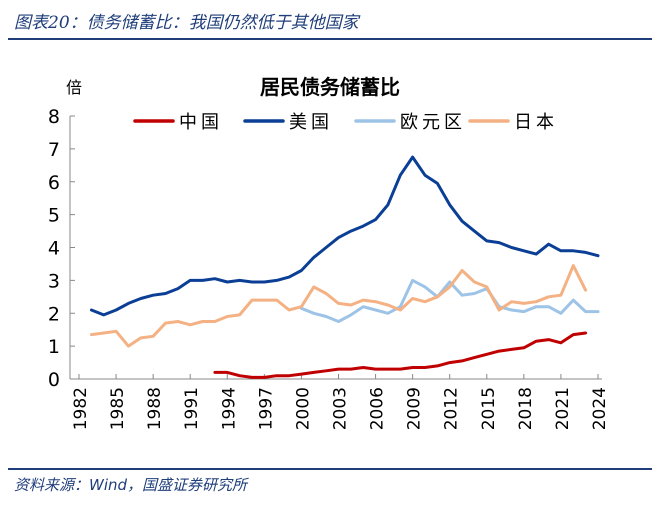 This screenshot has width=660, height=506. Describe the element at coordinates (536, 122) in the screenshot. I see `legend-label: 日本` at that location.